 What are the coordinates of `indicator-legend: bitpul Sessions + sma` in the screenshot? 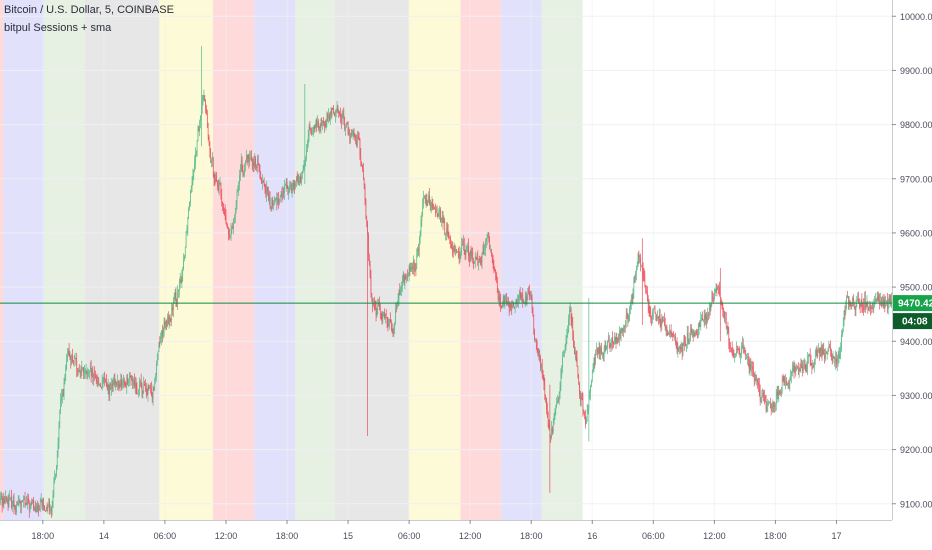 It's located at (58, 28).